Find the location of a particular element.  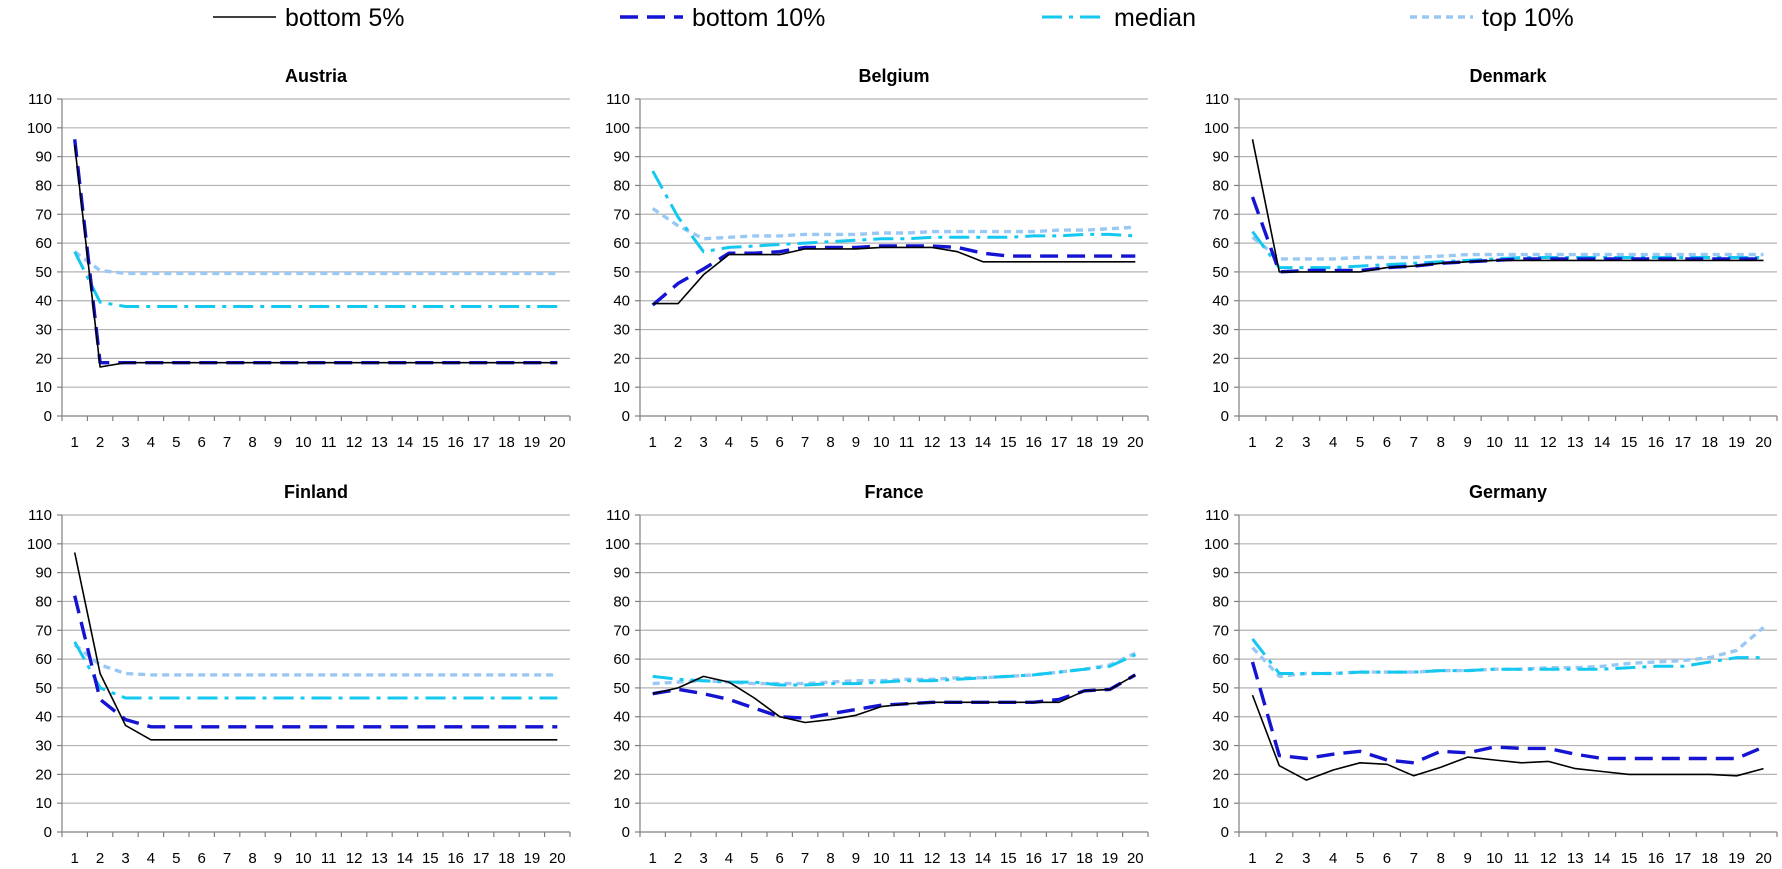

legend-label-med: median is located at coordinates (1155, 18).